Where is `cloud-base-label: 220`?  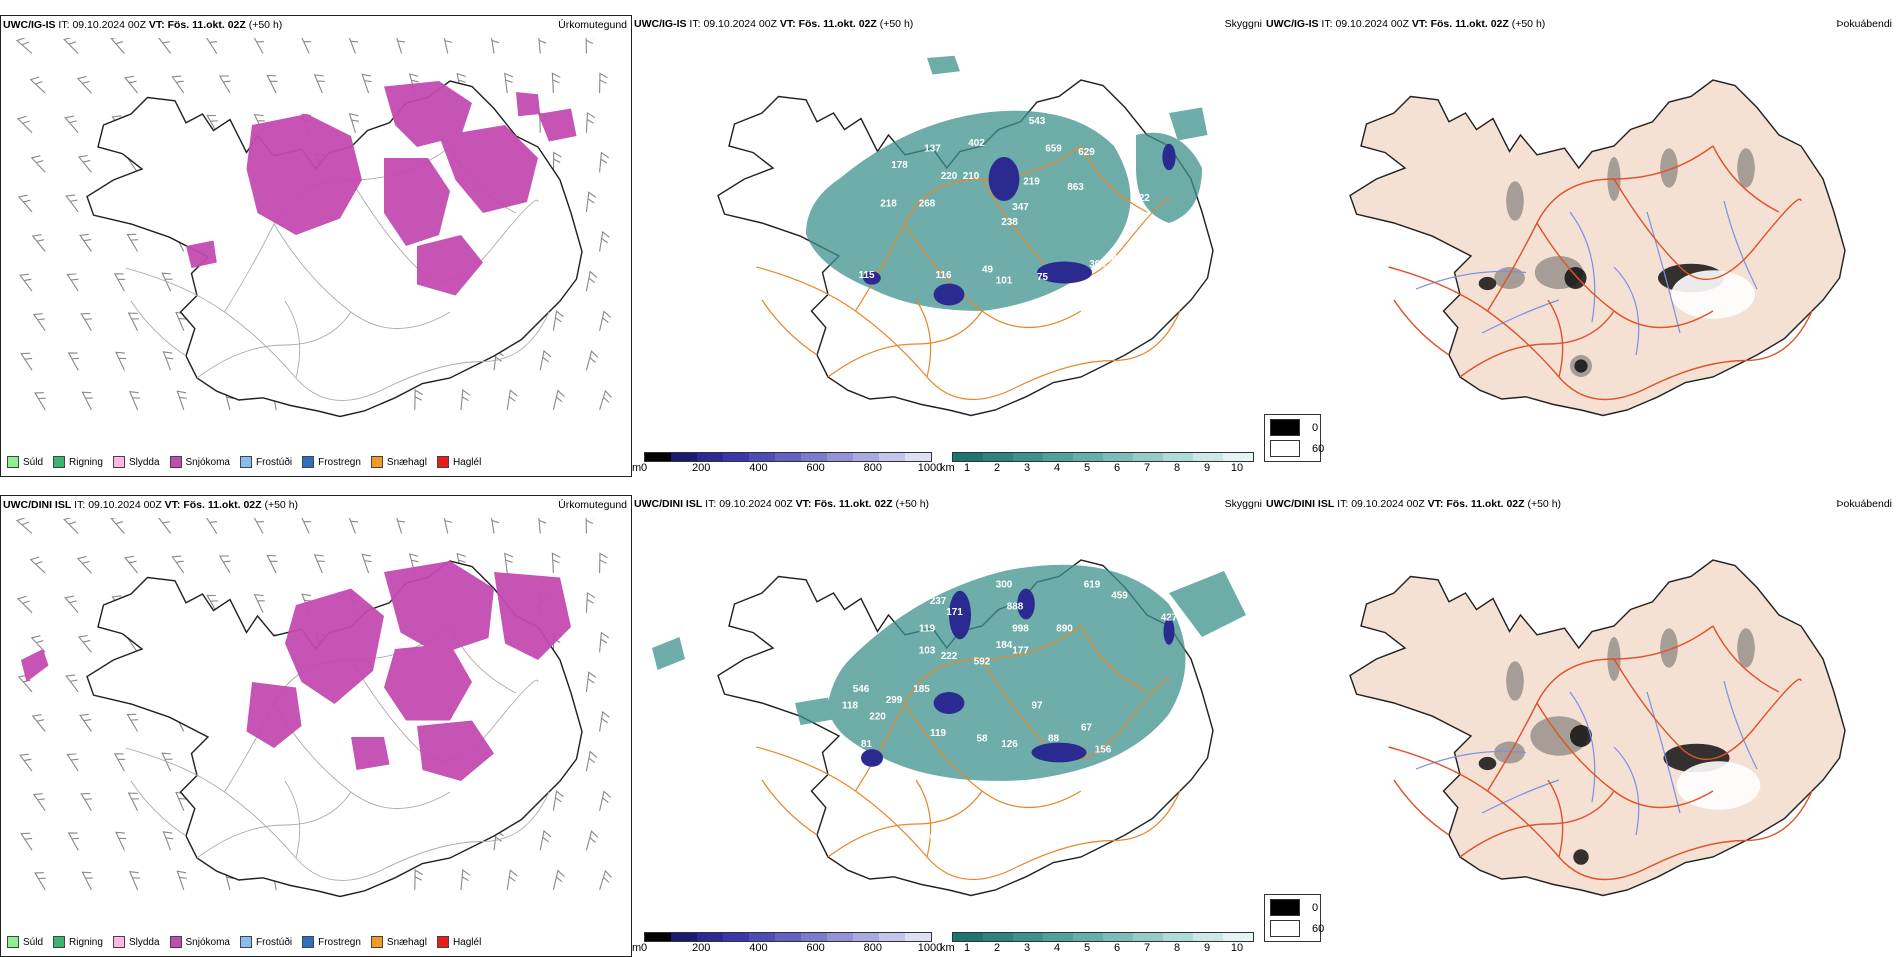
cloud-base-label: 220 is located at coordinates (949, 176).